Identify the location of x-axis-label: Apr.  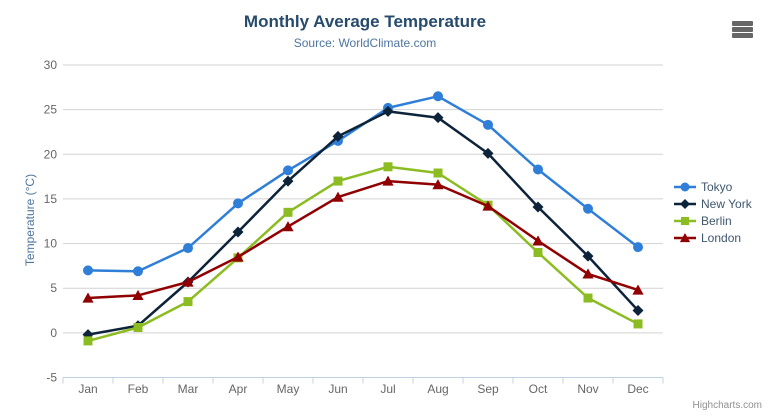
(238, 389).